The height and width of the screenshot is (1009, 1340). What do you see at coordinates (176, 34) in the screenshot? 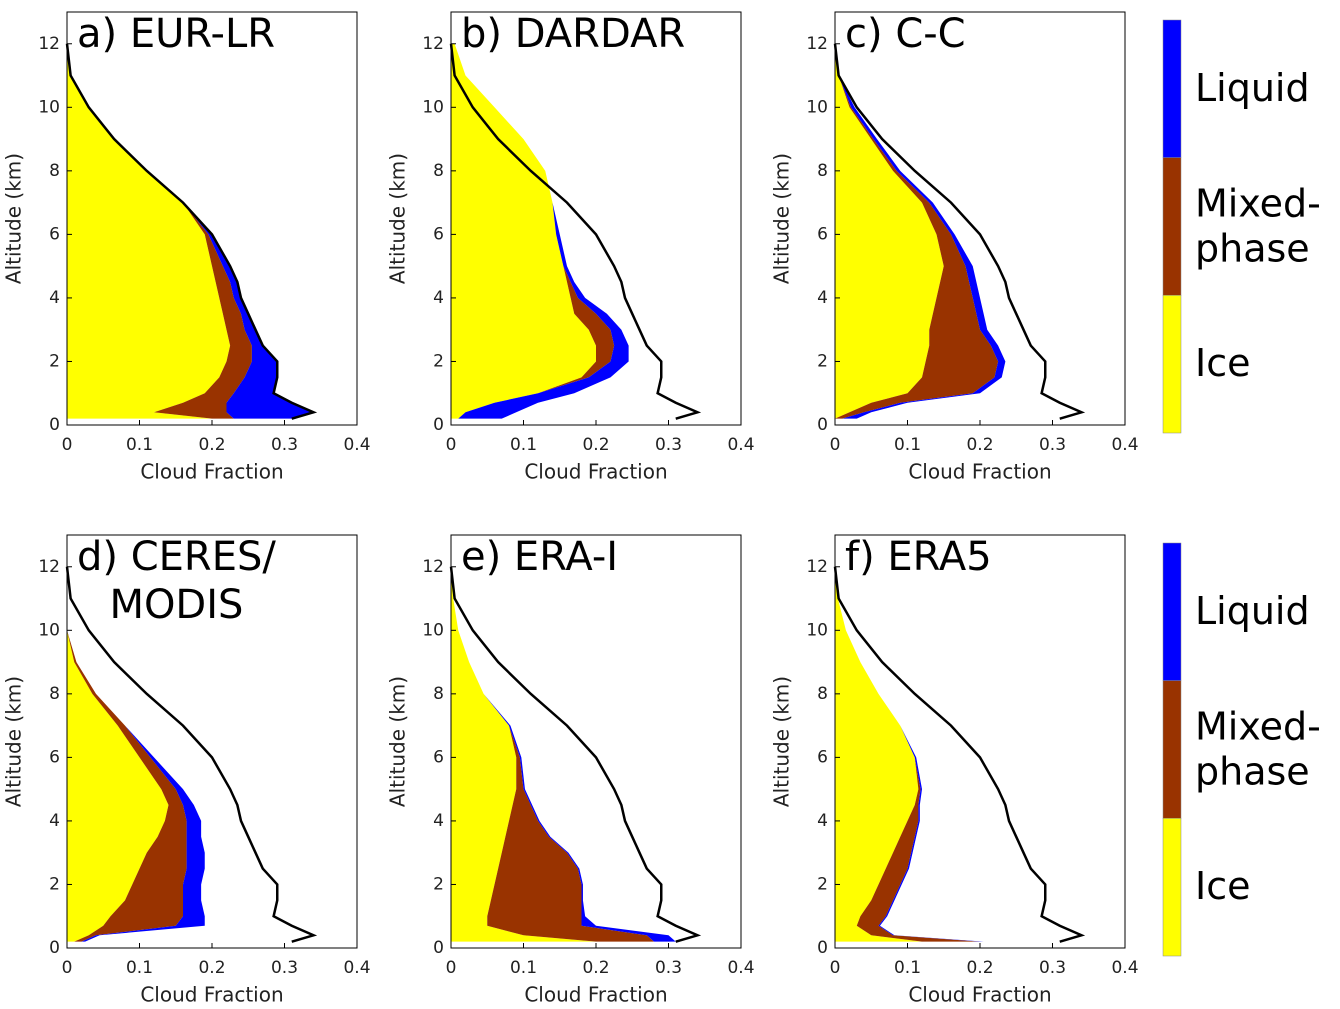
I see `panel-title: a) EUR-LR` at bounding box center [176, 34].